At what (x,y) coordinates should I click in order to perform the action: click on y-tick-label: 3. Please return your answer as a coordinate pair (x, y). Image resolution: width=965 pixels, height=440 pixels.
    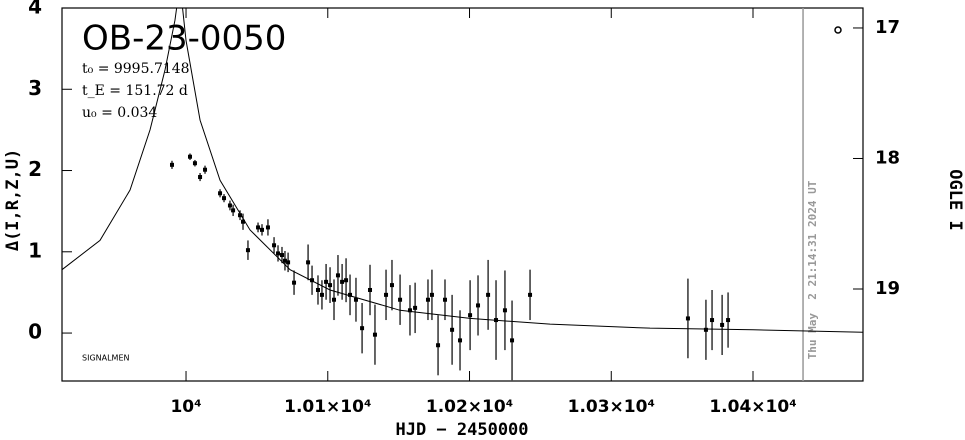
    Looking at the image, I should click on (35, 88).